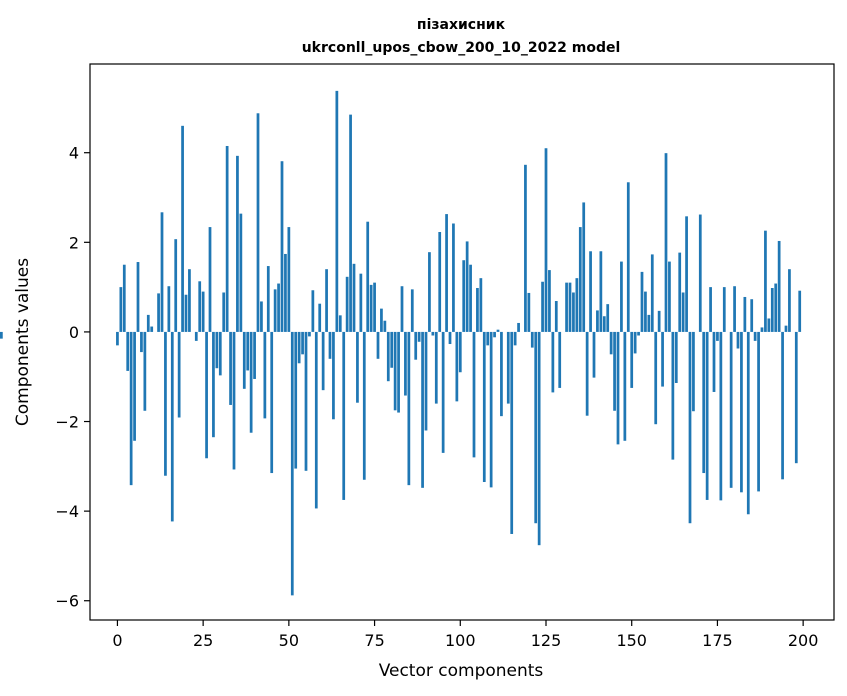  I want to click on chart-title-line2: ukrconll_upos_cbow_200_10_2022 model, so click(461, 48).